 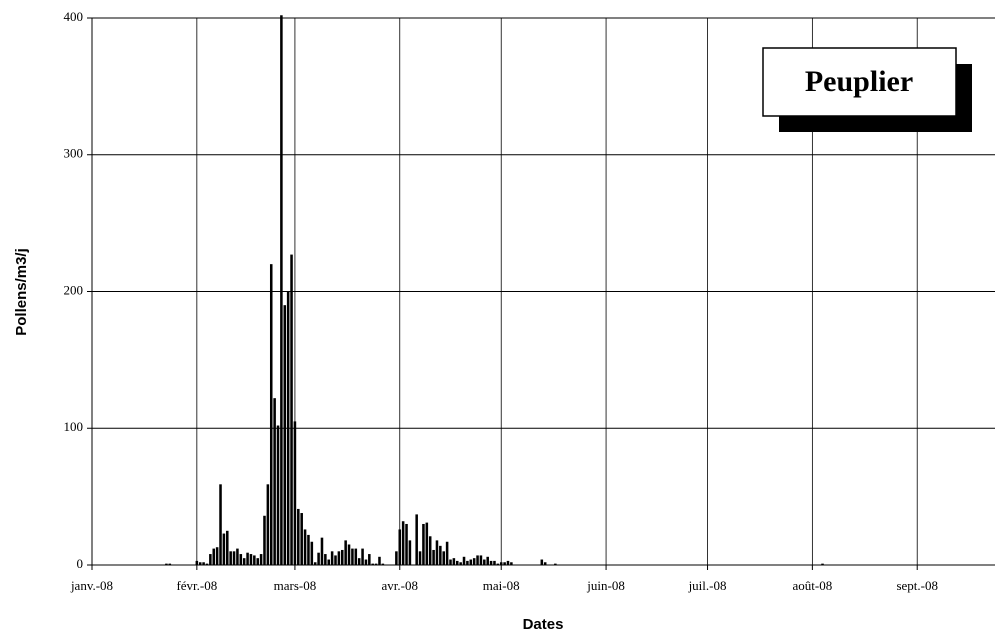 What do you see at coordinates (859, 82) in the screenshot?
I see `title-box` at bounding box center [859, 82].